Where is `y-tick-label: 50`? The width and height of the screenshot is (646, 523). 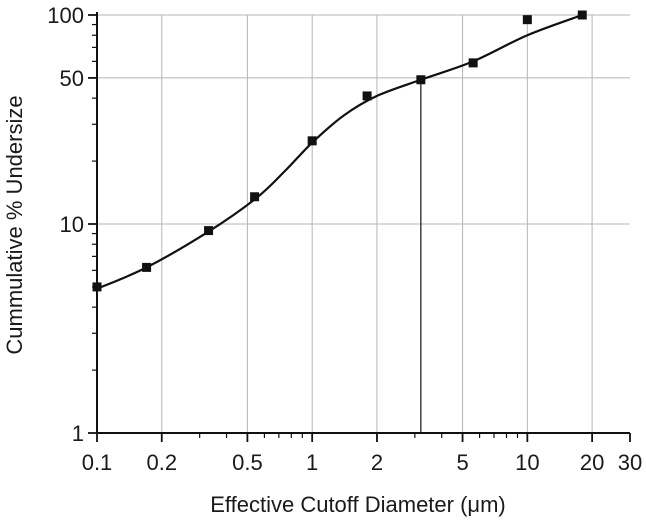
y-tick-label: 50 is located at coordinates (72, 78).